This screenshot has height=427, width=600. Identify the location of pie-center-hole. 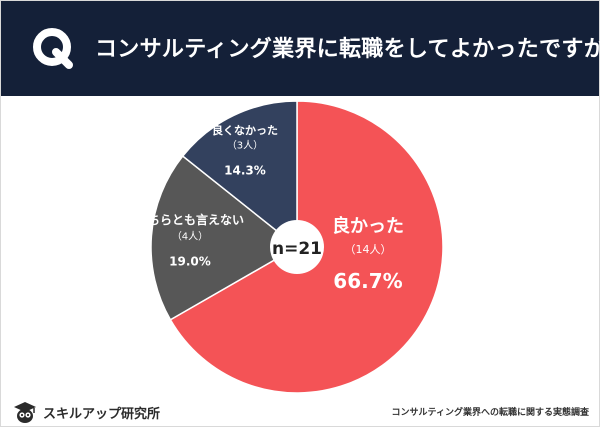
(297, 247).